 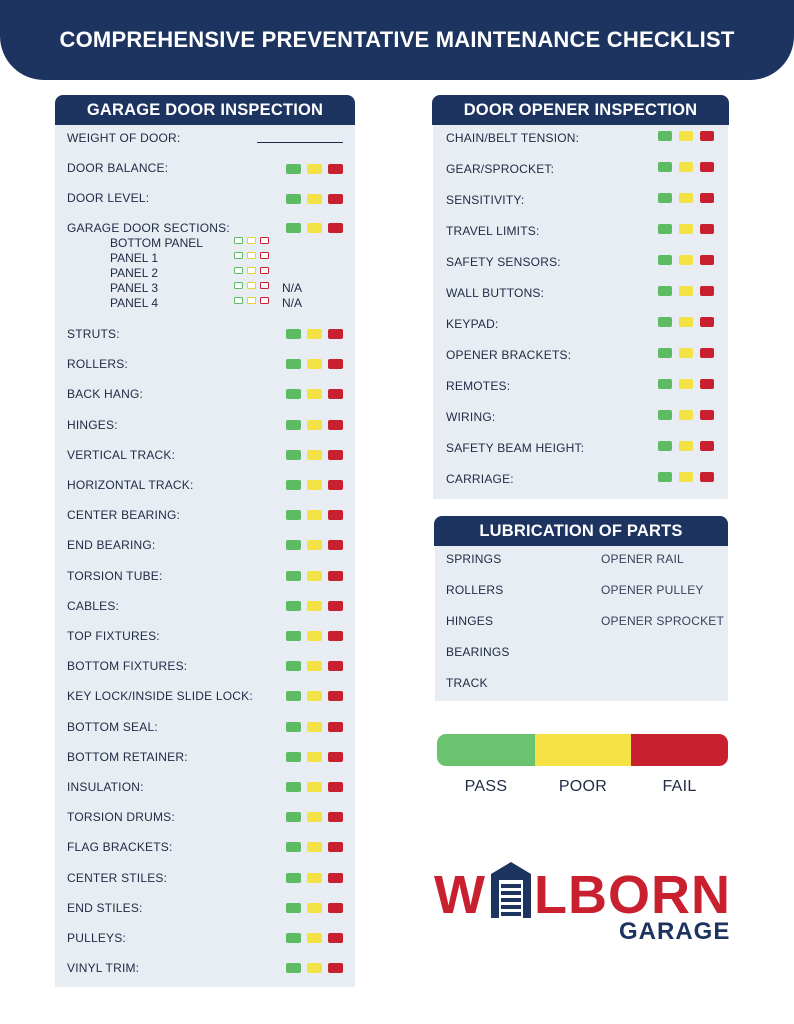 I want to click on garage-item-2-fail-checkbox, so click(x=335, y=394).